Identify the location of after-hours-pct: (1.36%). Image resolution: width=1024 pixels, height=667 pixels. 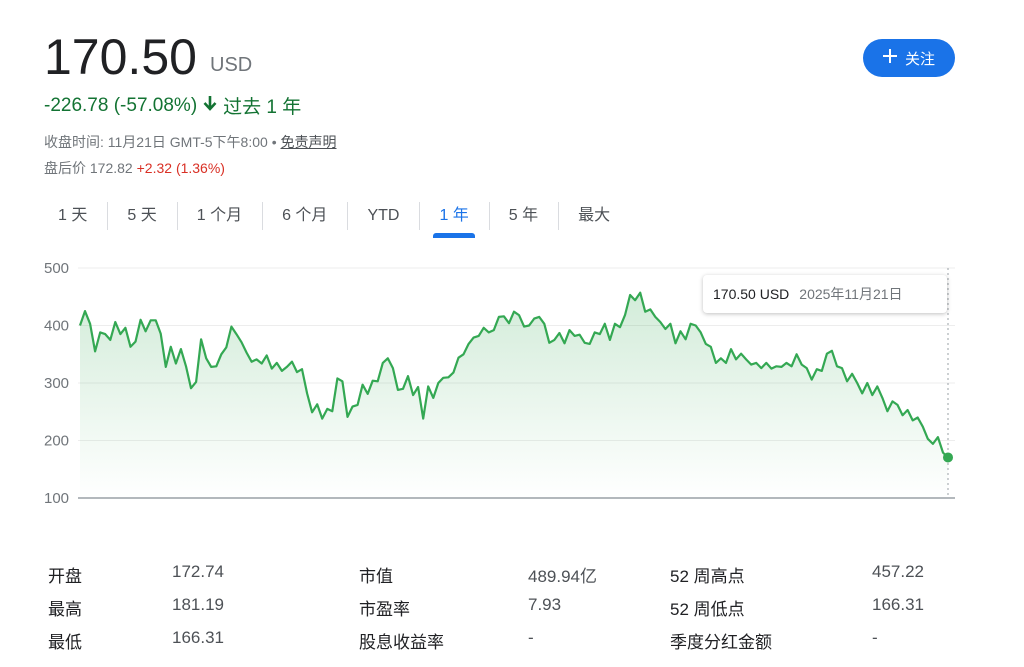
(200, 168).